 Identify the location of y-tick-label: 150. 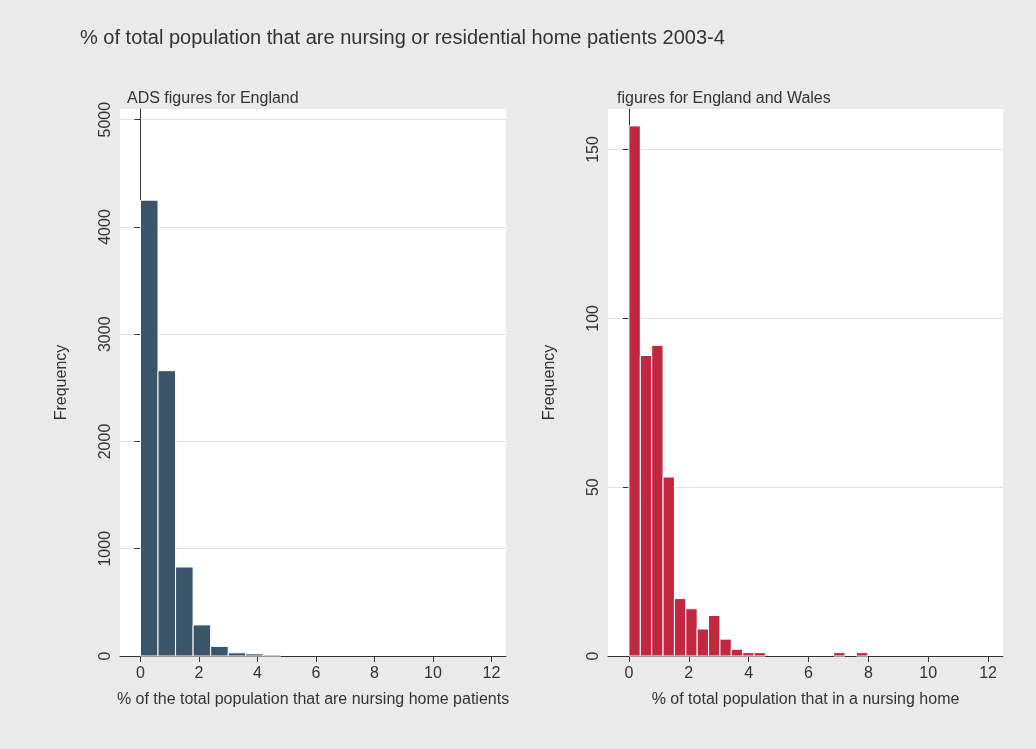
(592, 149).